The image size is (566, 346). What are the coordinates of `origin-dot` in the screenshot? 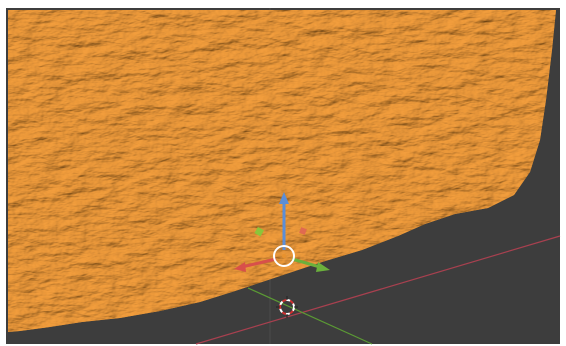 It's located at (284, 256).